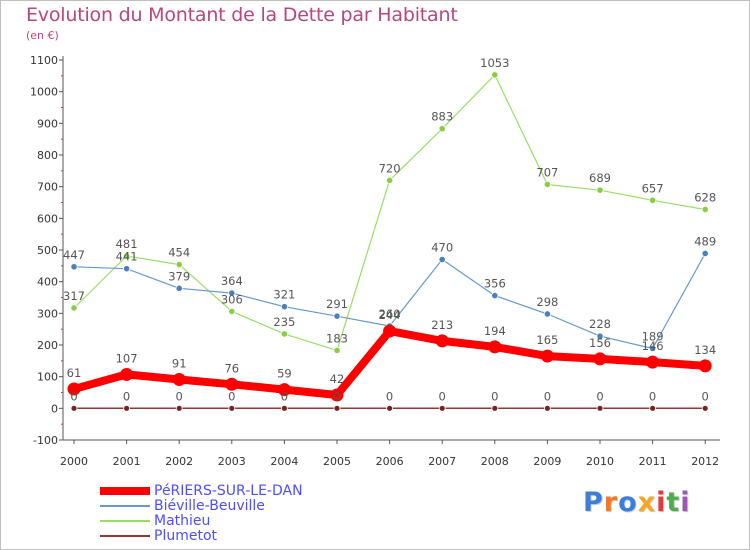  I want to click on y-tick-label: 700, so click(47, 187).